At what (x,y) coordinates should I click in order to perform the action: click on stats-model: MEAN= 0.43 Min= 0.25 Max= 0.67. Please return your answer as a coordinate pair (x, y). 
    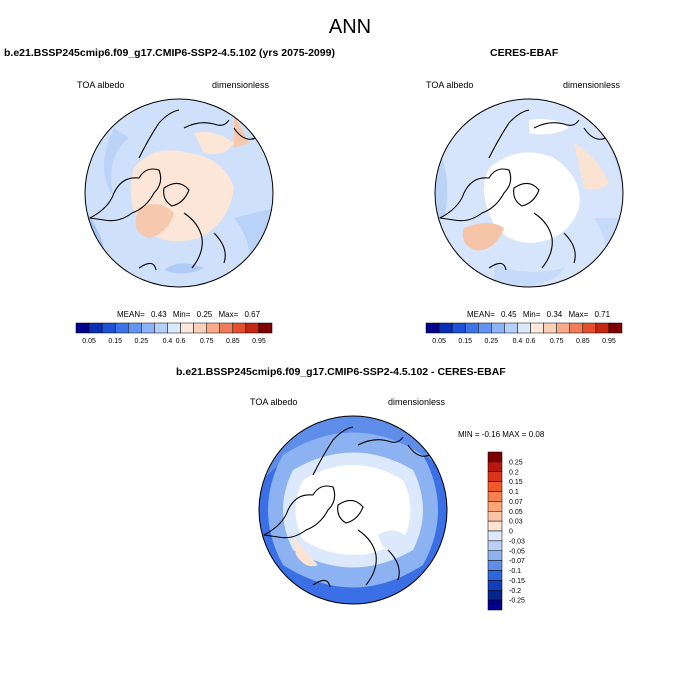
    Looking at the image, I should click on (188, 314).